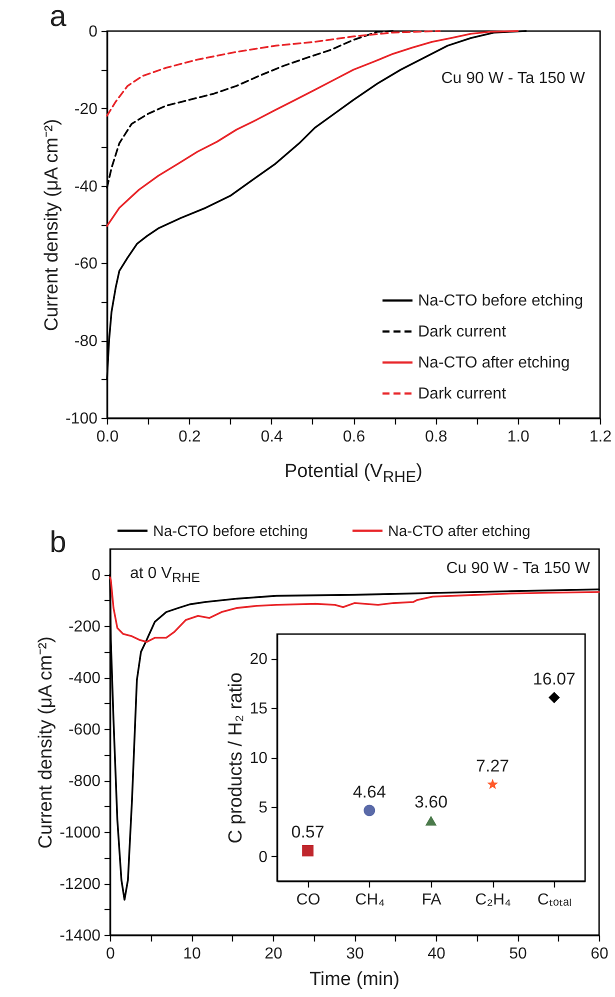  Describe the element at coordinates (308, 900) in the screenshot. I see `x-tick-label: CO` at that location.